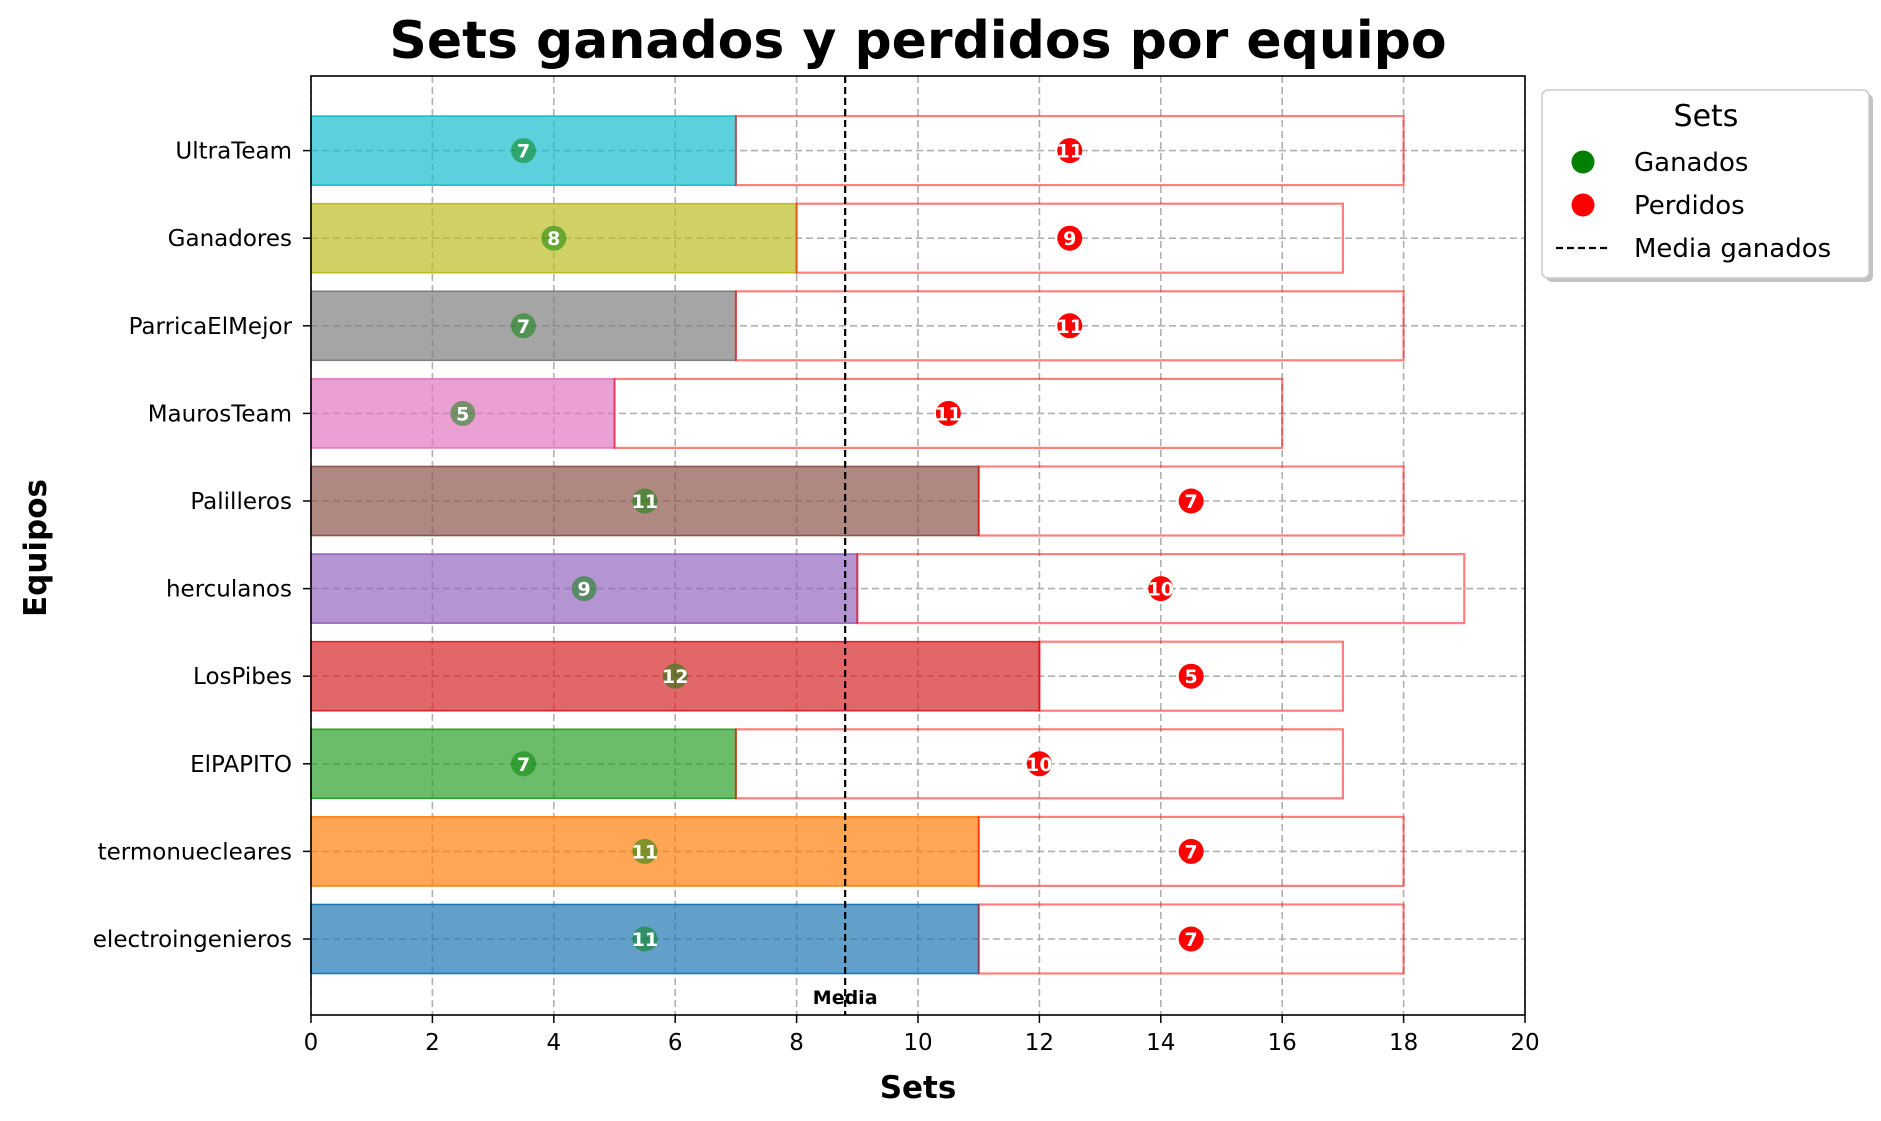  Describe the element at coordinates (1403, 1043) in the screenshot. I see `x-tick-label: 18` at that location.